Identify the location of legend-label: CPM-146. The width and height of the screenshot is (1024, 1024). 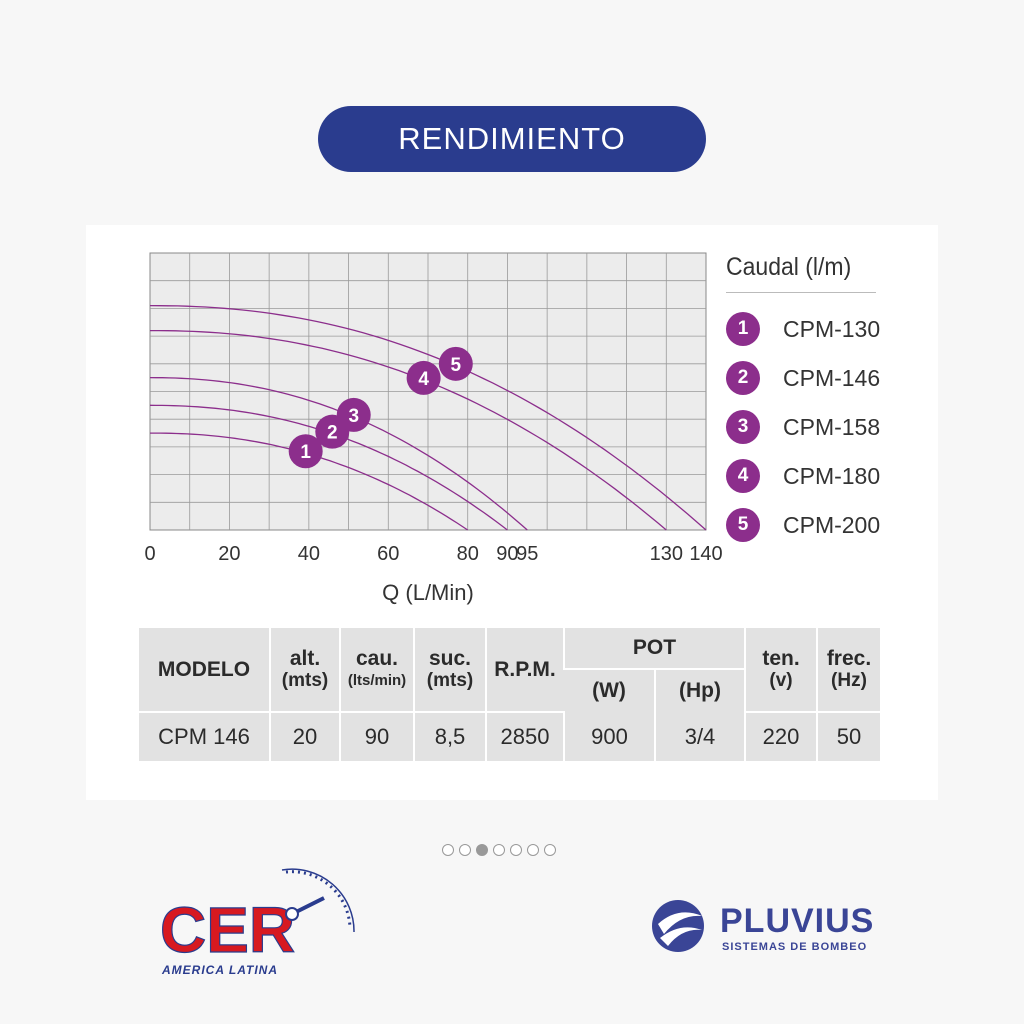
(832, 377).